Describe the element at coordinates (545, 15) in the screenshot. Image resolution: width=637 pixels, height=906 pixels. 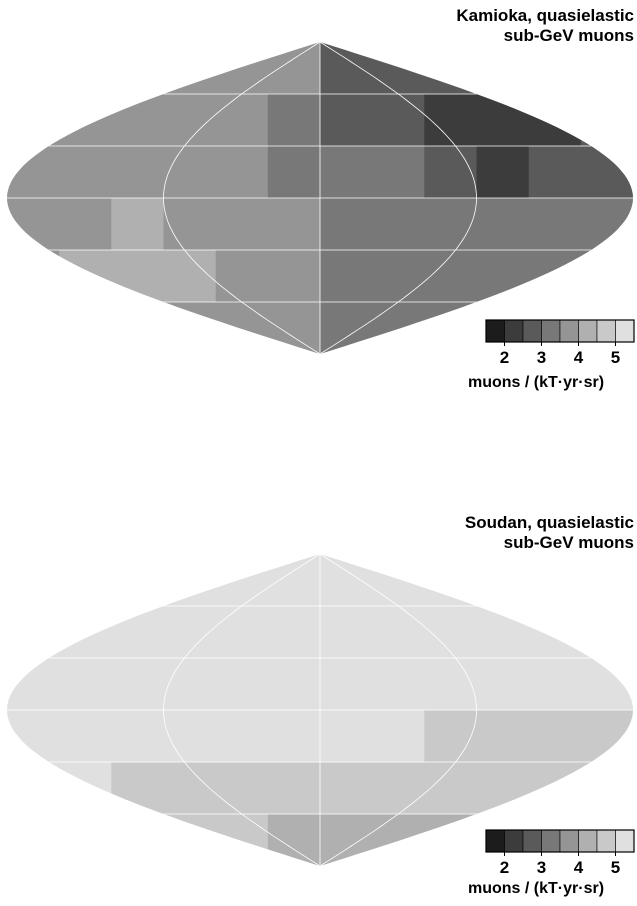
I see `kamioka-title-line-1: Kamioka, quasielastic` at that location.